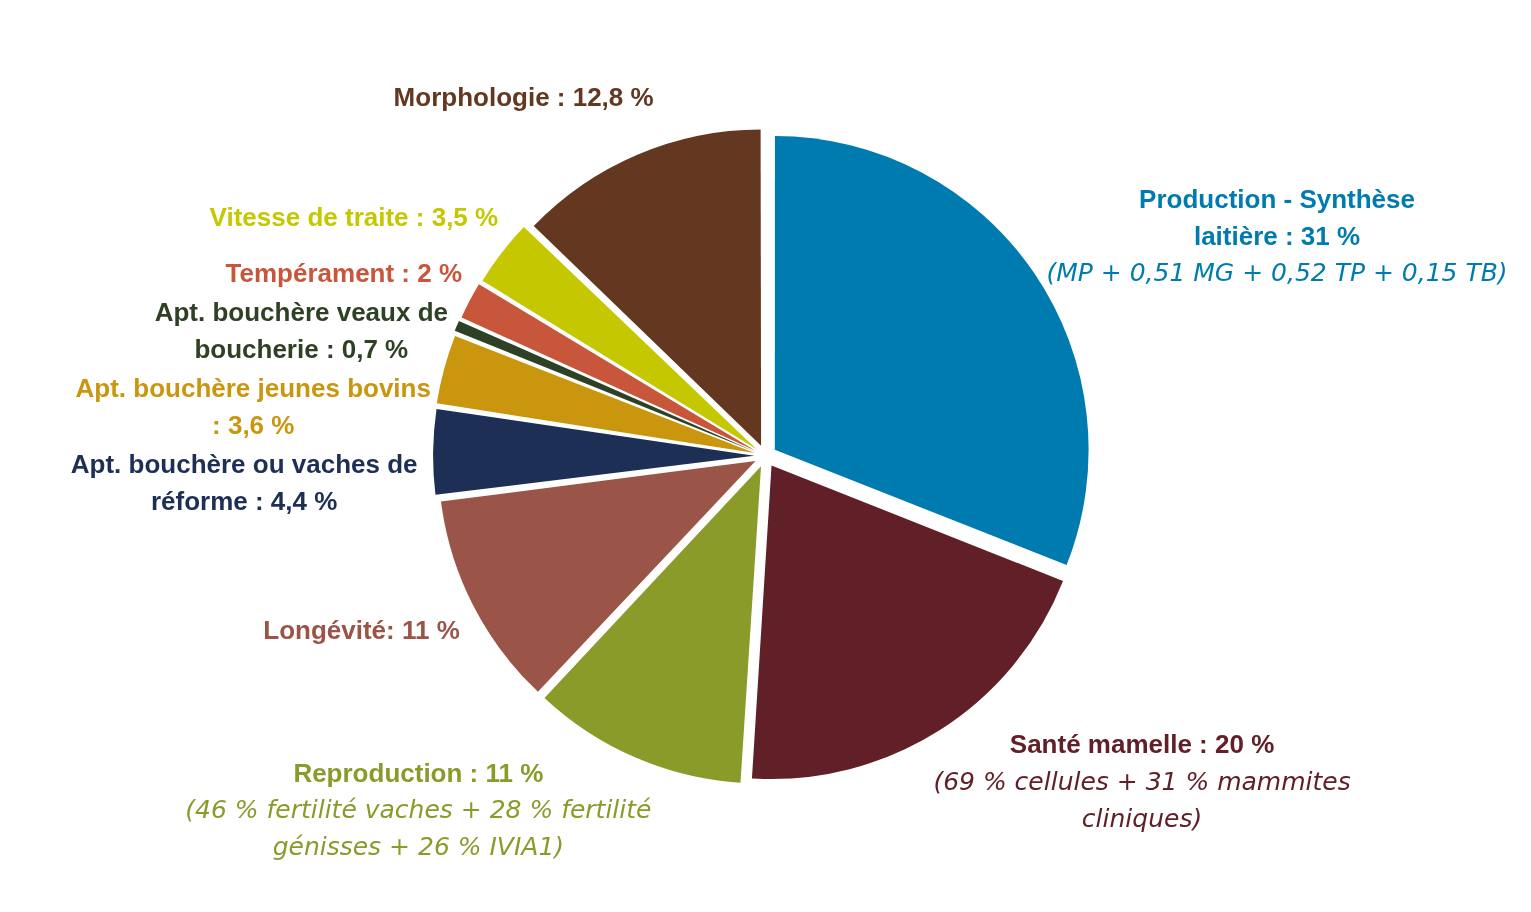  What do you see at coordinates (253, 407) in the screenshot?
I see `slice-label: Apt. bouchère jeunes bovins : 3,6 %` at bounding box center [253, 407].